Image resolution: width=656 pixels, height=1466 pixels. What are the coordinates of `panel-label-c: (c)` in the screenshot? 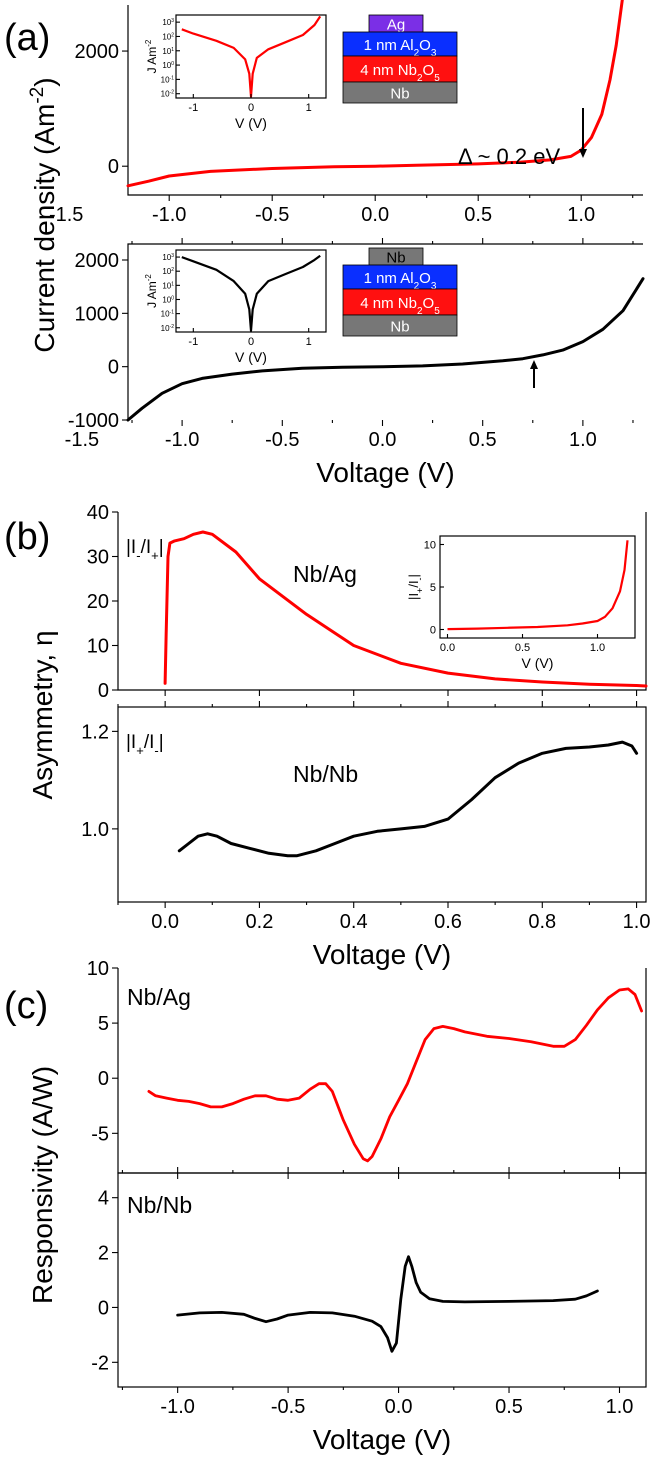 It's located at (26, 1006).